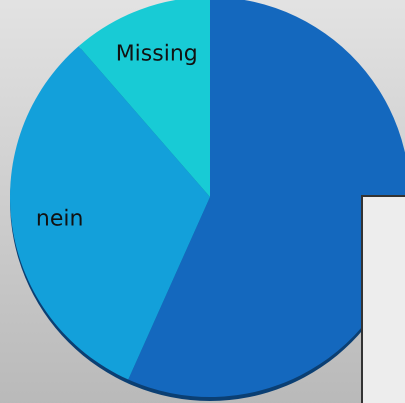 This screenshot has width=405, height=403. Describe the element at coordinates (60, 219) in the screenshot. I see `slice-label: nein` at that location.